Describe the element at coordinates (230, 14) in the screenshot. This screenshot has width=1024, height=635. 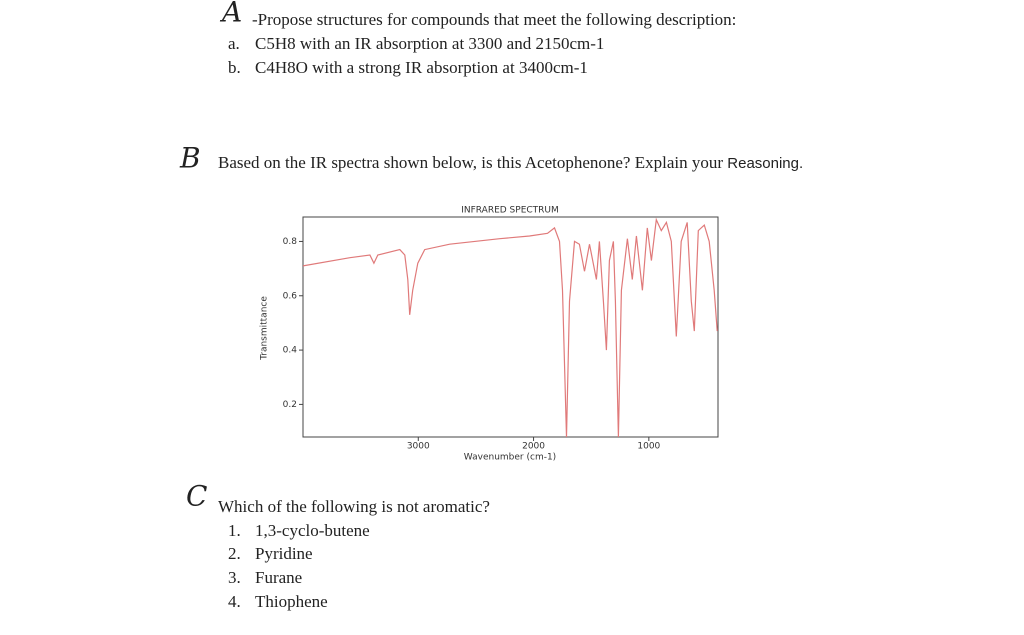
I see `section-marker: A` at that location.